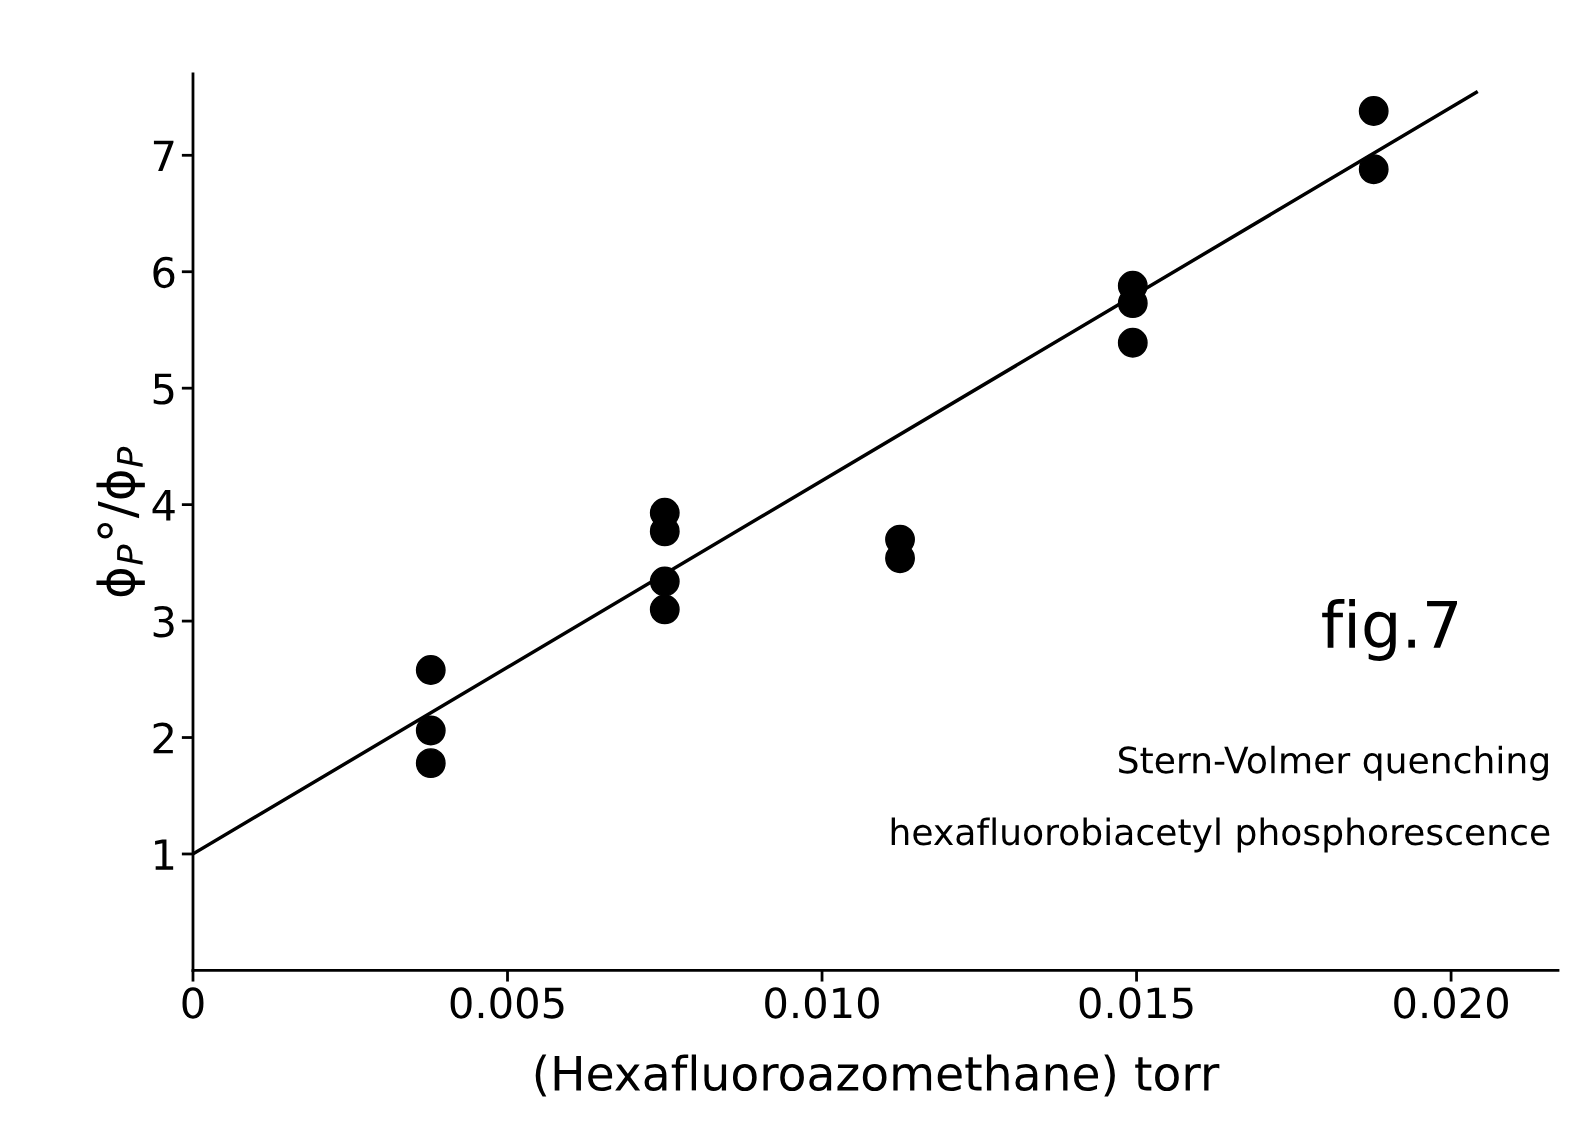 The height and width of the screenshot is (1135, 1569). Describe the element at coordinates (1451, 1003) in the screenshot. I see `x-tick-label: 0.020` at that location.